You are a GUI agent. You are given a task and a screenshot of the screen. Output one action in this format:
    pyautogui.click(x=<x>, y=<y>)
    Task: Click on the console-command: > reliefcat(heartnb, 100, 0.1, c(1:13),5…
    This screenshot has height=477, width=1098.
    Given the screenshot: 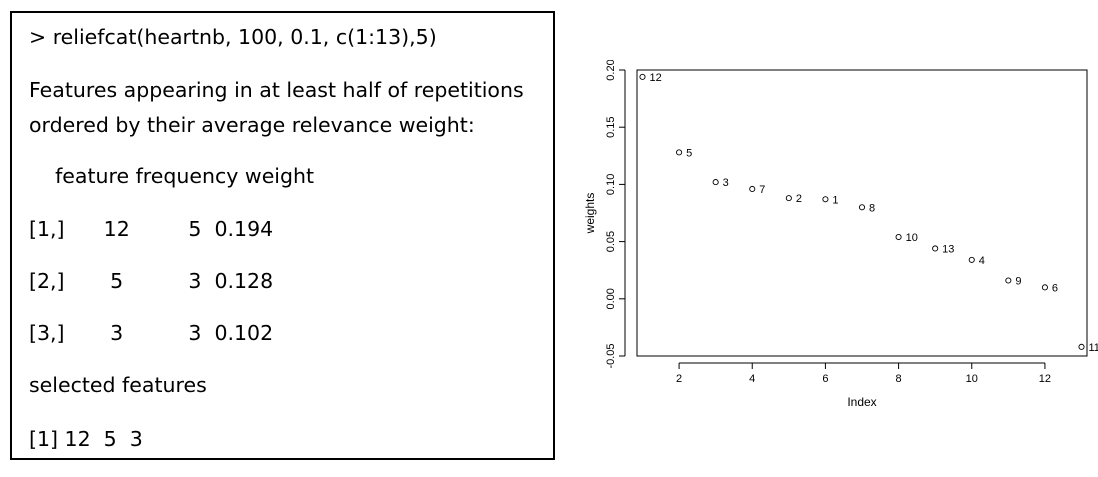 What is the action you would take?
    pyautogui.click(x=233, y=37)
    